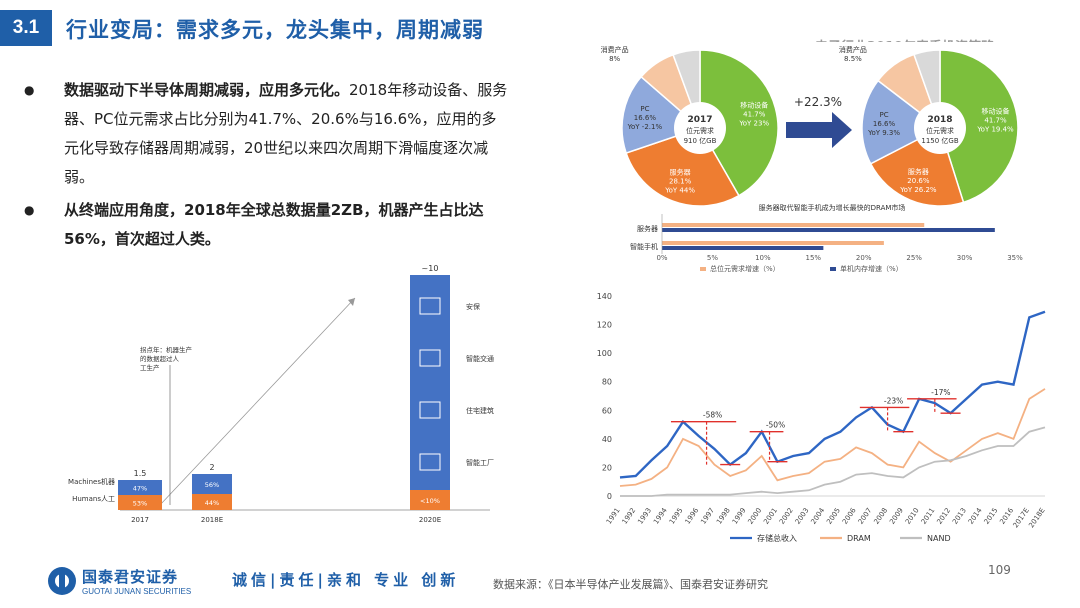 Image resolution: width=1080 pixels, height=608 pixels. Describe the element at coordinates (644, 246) in the screenshot. I see `hbar-category-label: 智能手机` at that location.